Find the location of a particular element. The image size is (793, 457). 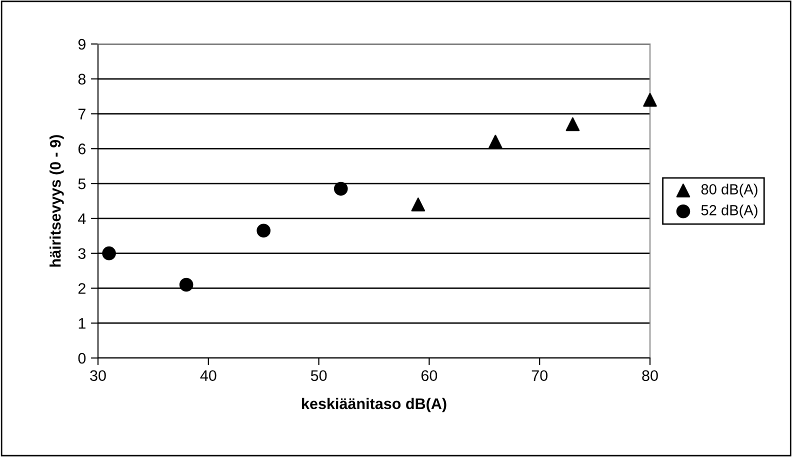

y-tick-label: 8 is located at coordinates (82, 79).